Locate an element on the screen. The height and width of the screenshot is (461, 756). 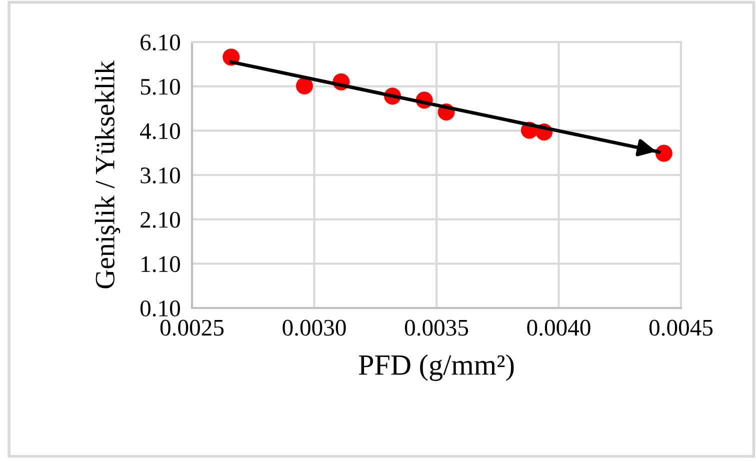
x-tick-label: 0.0045 is located at coordinates (681, 328).